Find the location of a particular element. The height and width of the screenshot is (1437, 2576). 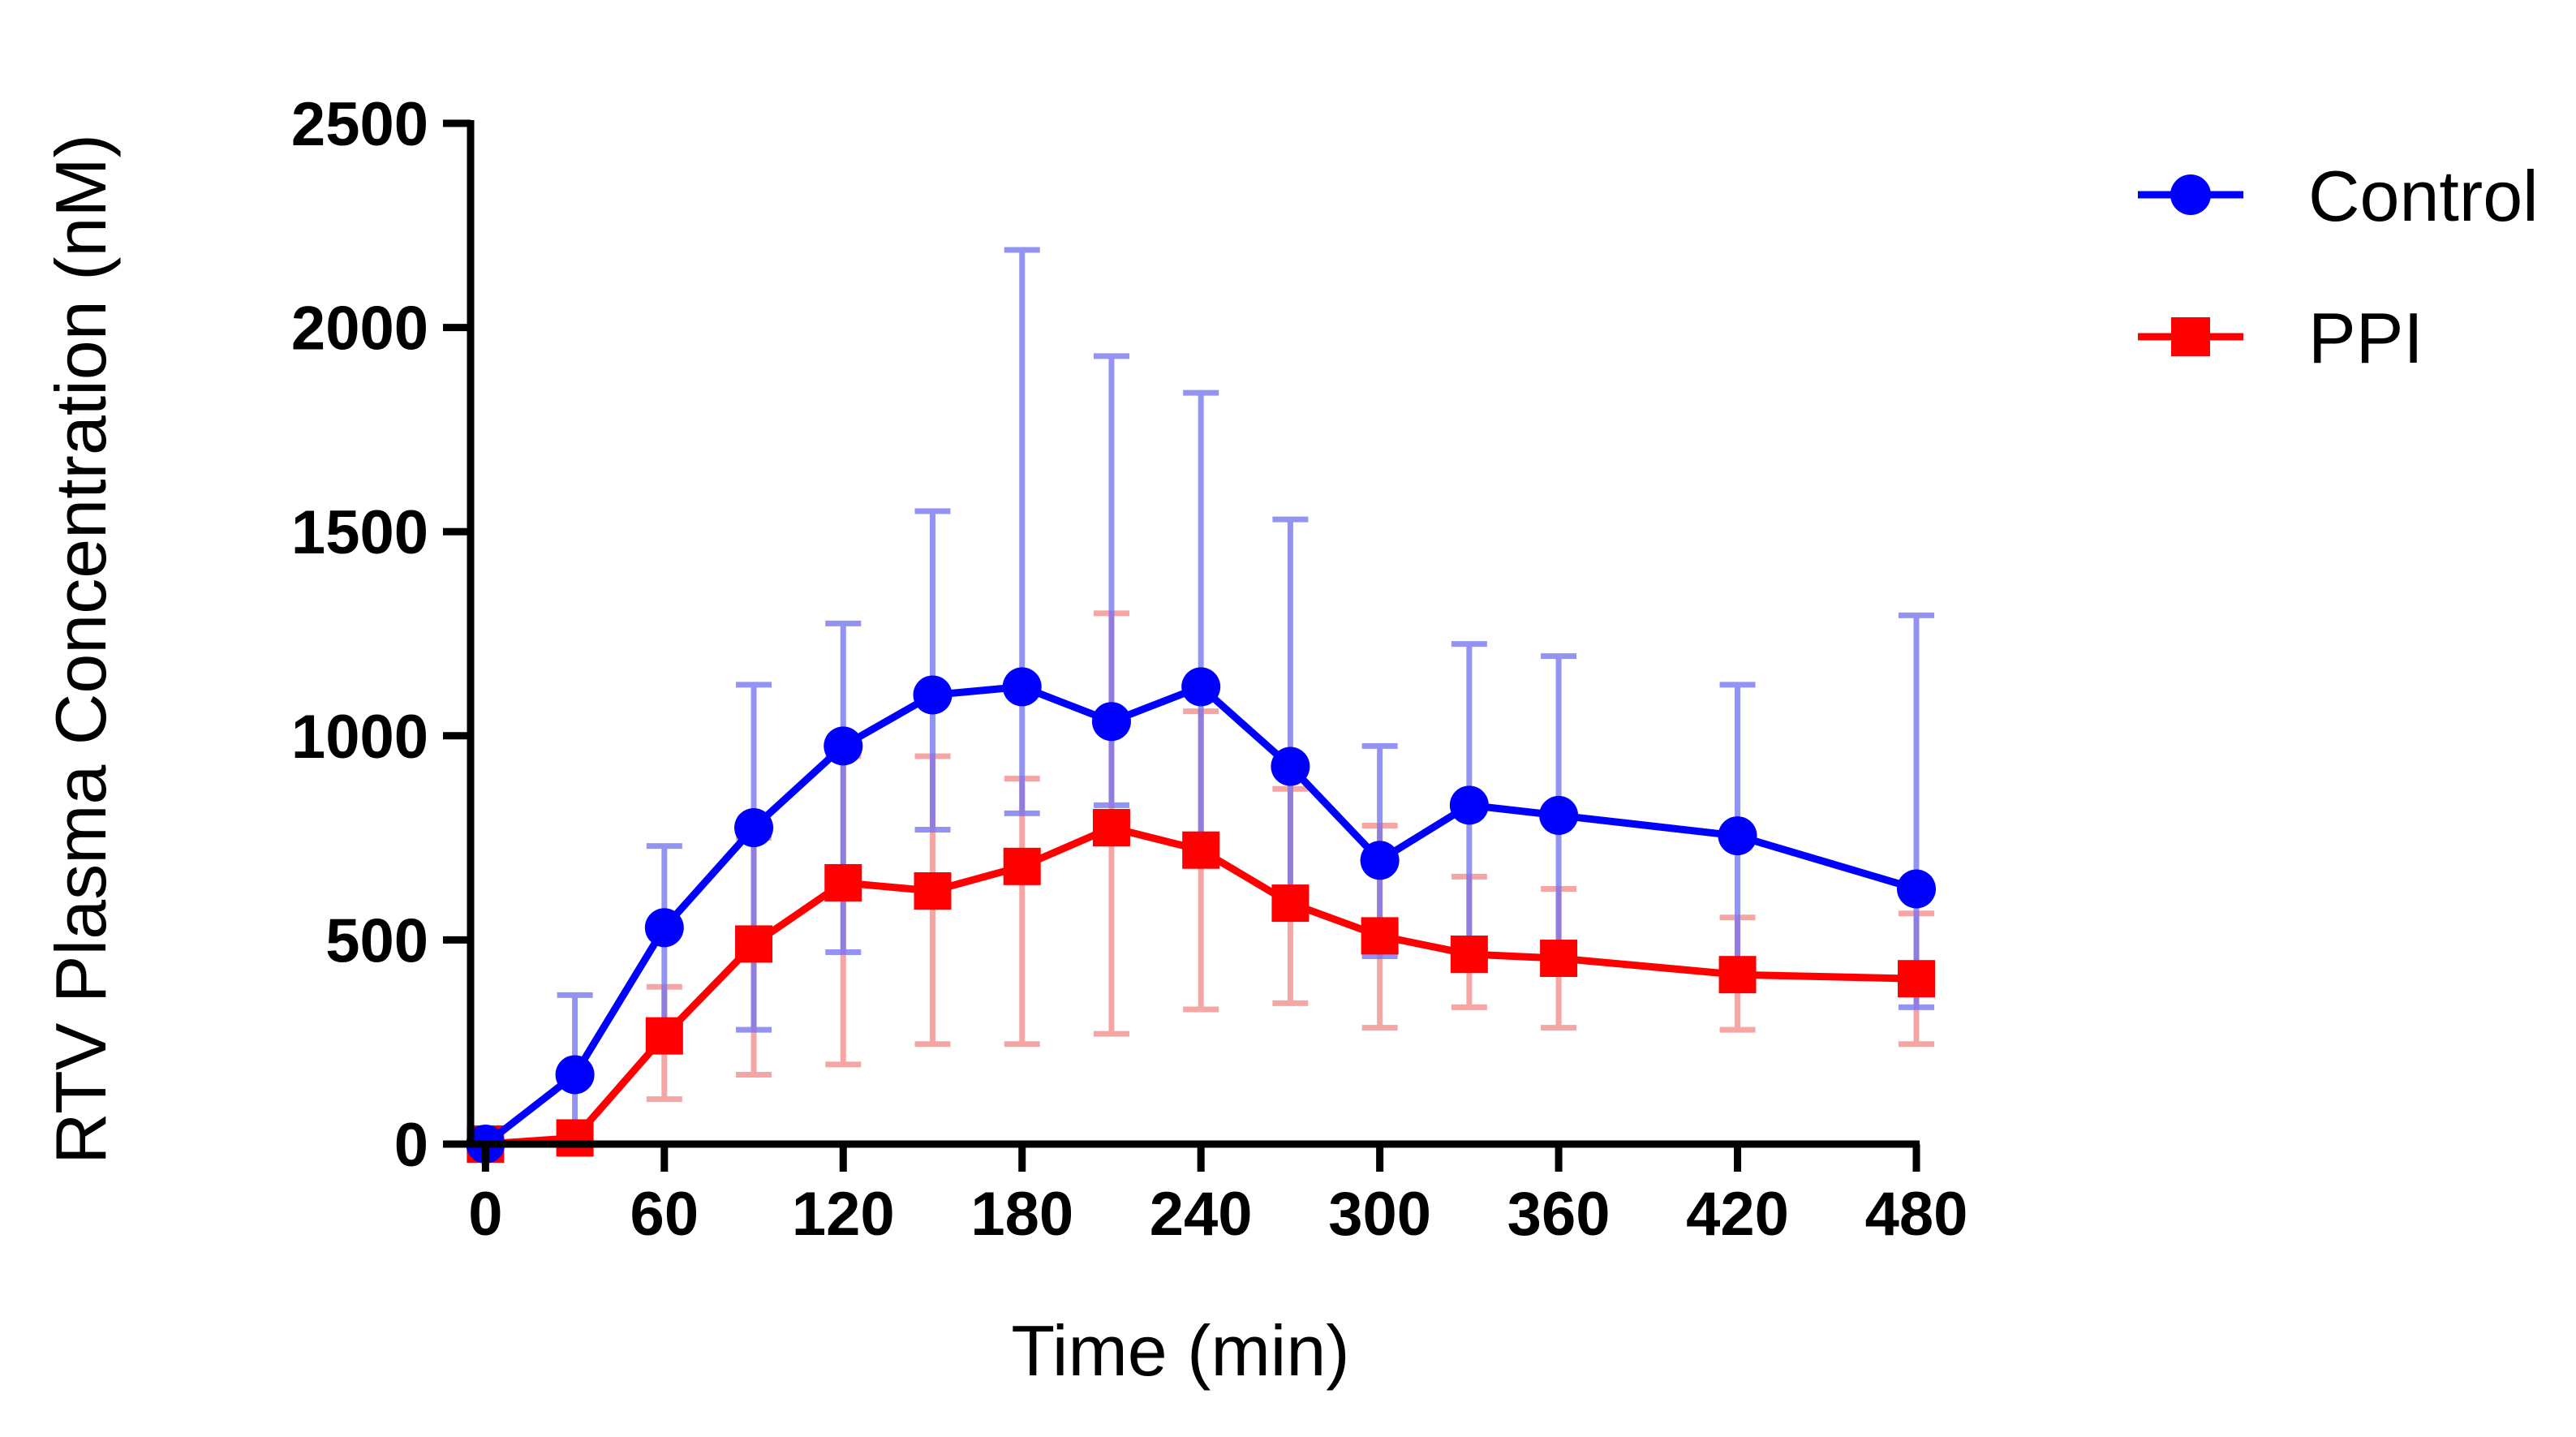

x-tick-label: 120 is located at coordinates (843, 1214).